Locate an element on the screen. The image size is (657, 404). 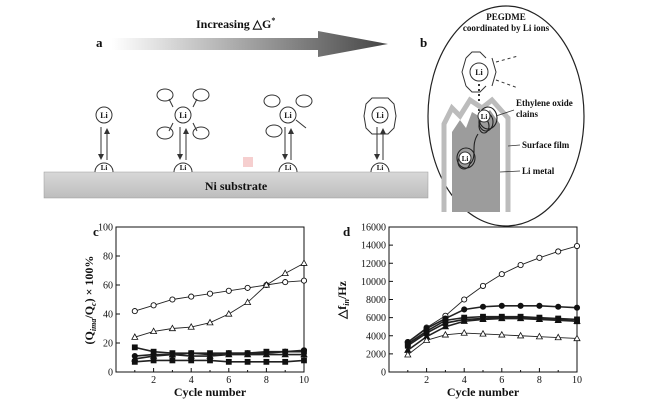
surface-film is located at coordinates (476, 154).